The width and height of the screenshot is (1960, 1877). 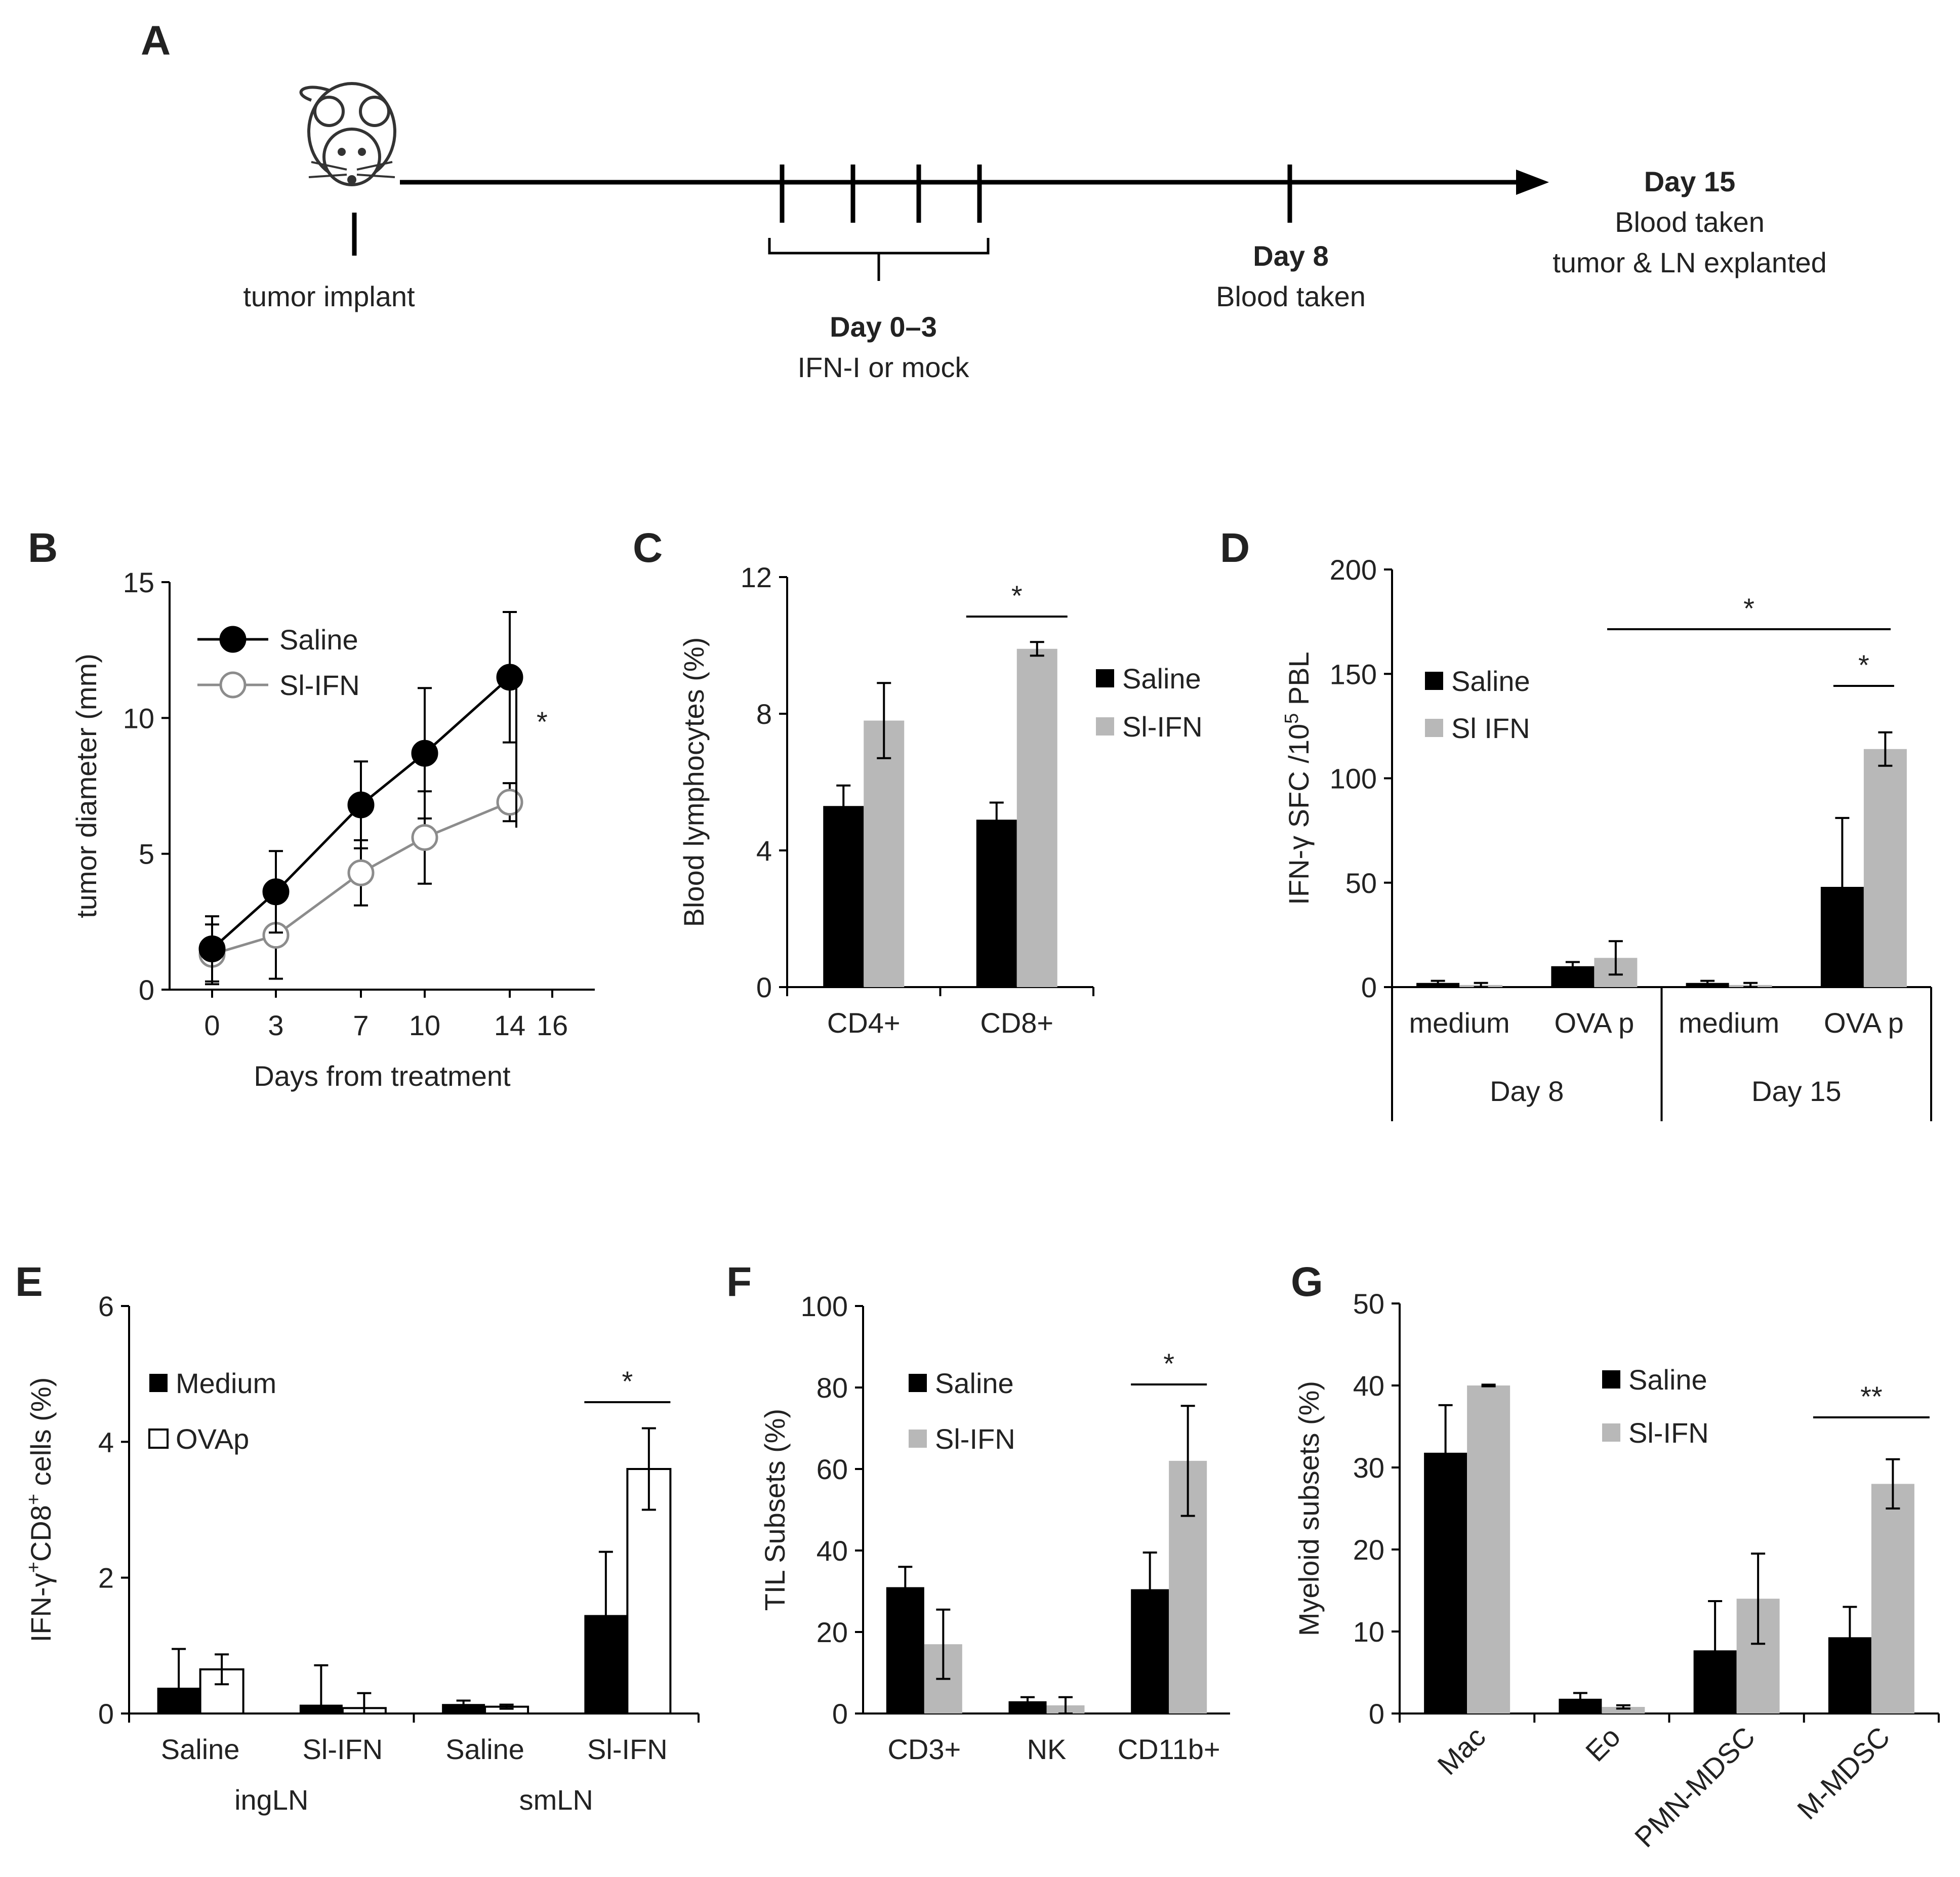 What do you see at coordinates (212, 1439) in the screenshot?
I see `legend-label: OVAp` at bounding box center [212, 1439].